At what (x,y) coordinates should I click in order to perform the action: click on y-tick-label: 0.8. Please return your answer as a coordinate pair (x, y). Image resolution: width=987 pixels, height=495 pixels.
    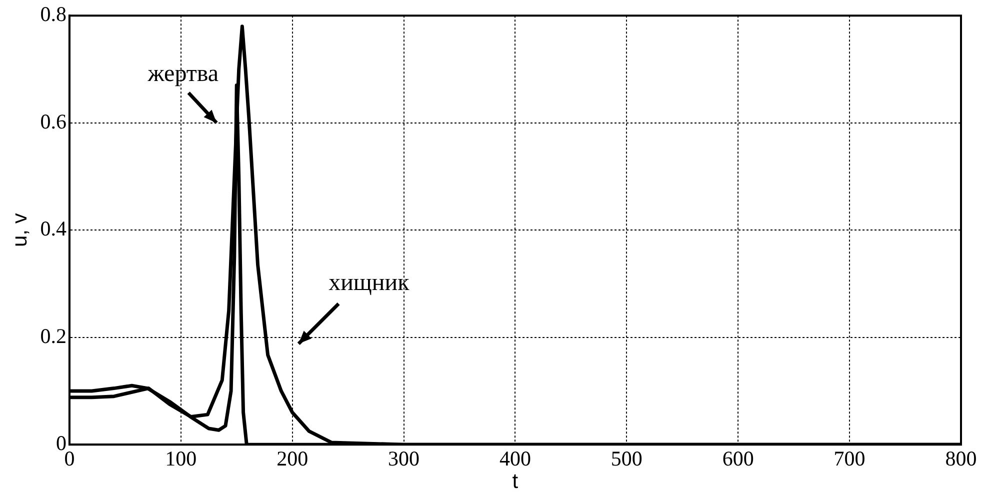
    Looking at the image, I should click on (53, 14).